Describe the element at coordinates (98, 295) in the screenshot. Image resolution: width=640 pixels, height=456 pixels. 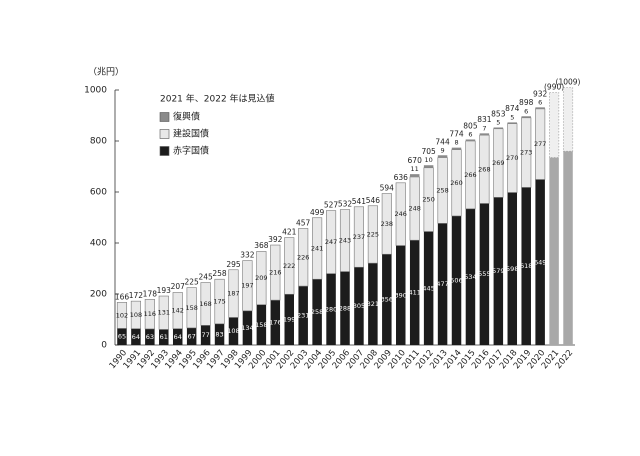
I see `y-tick-label: 200` at that location.